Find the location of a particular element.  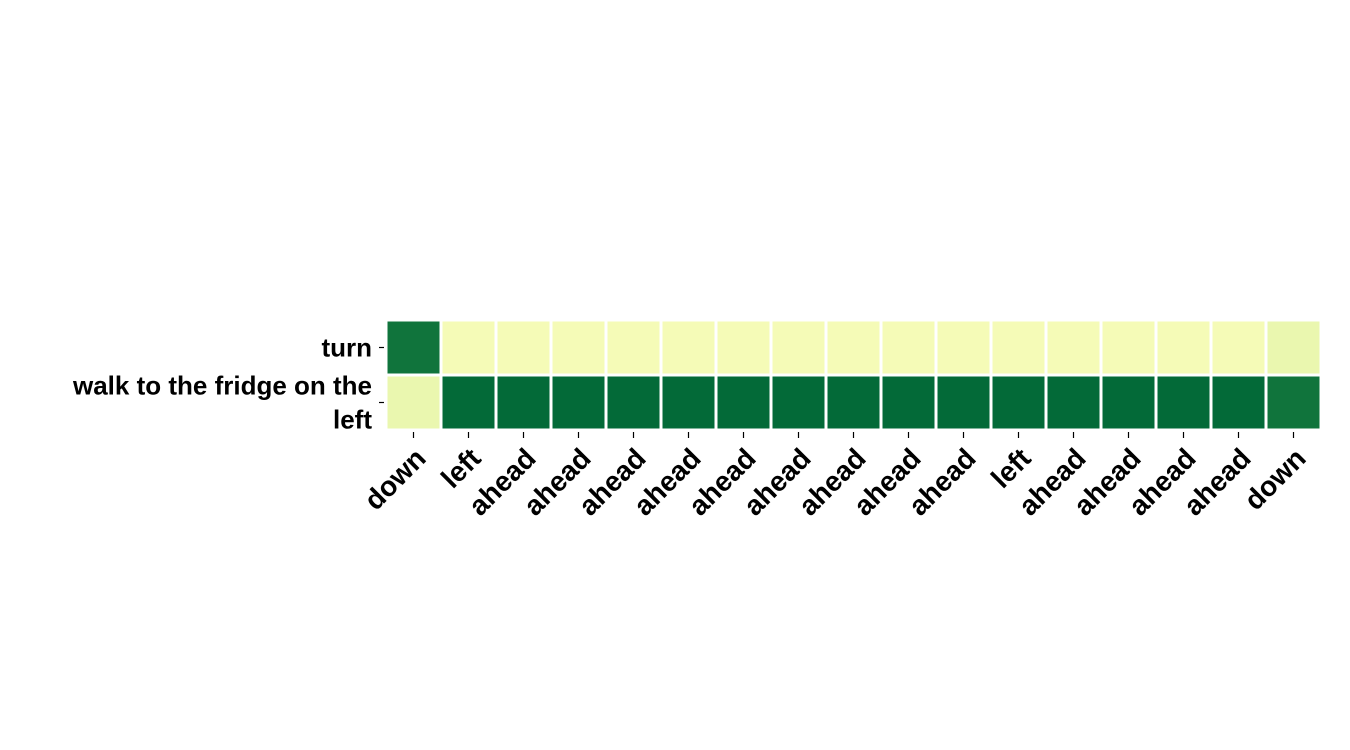

y-axis: turn walk to the fridge on the left is located at coordinates (228, 384).